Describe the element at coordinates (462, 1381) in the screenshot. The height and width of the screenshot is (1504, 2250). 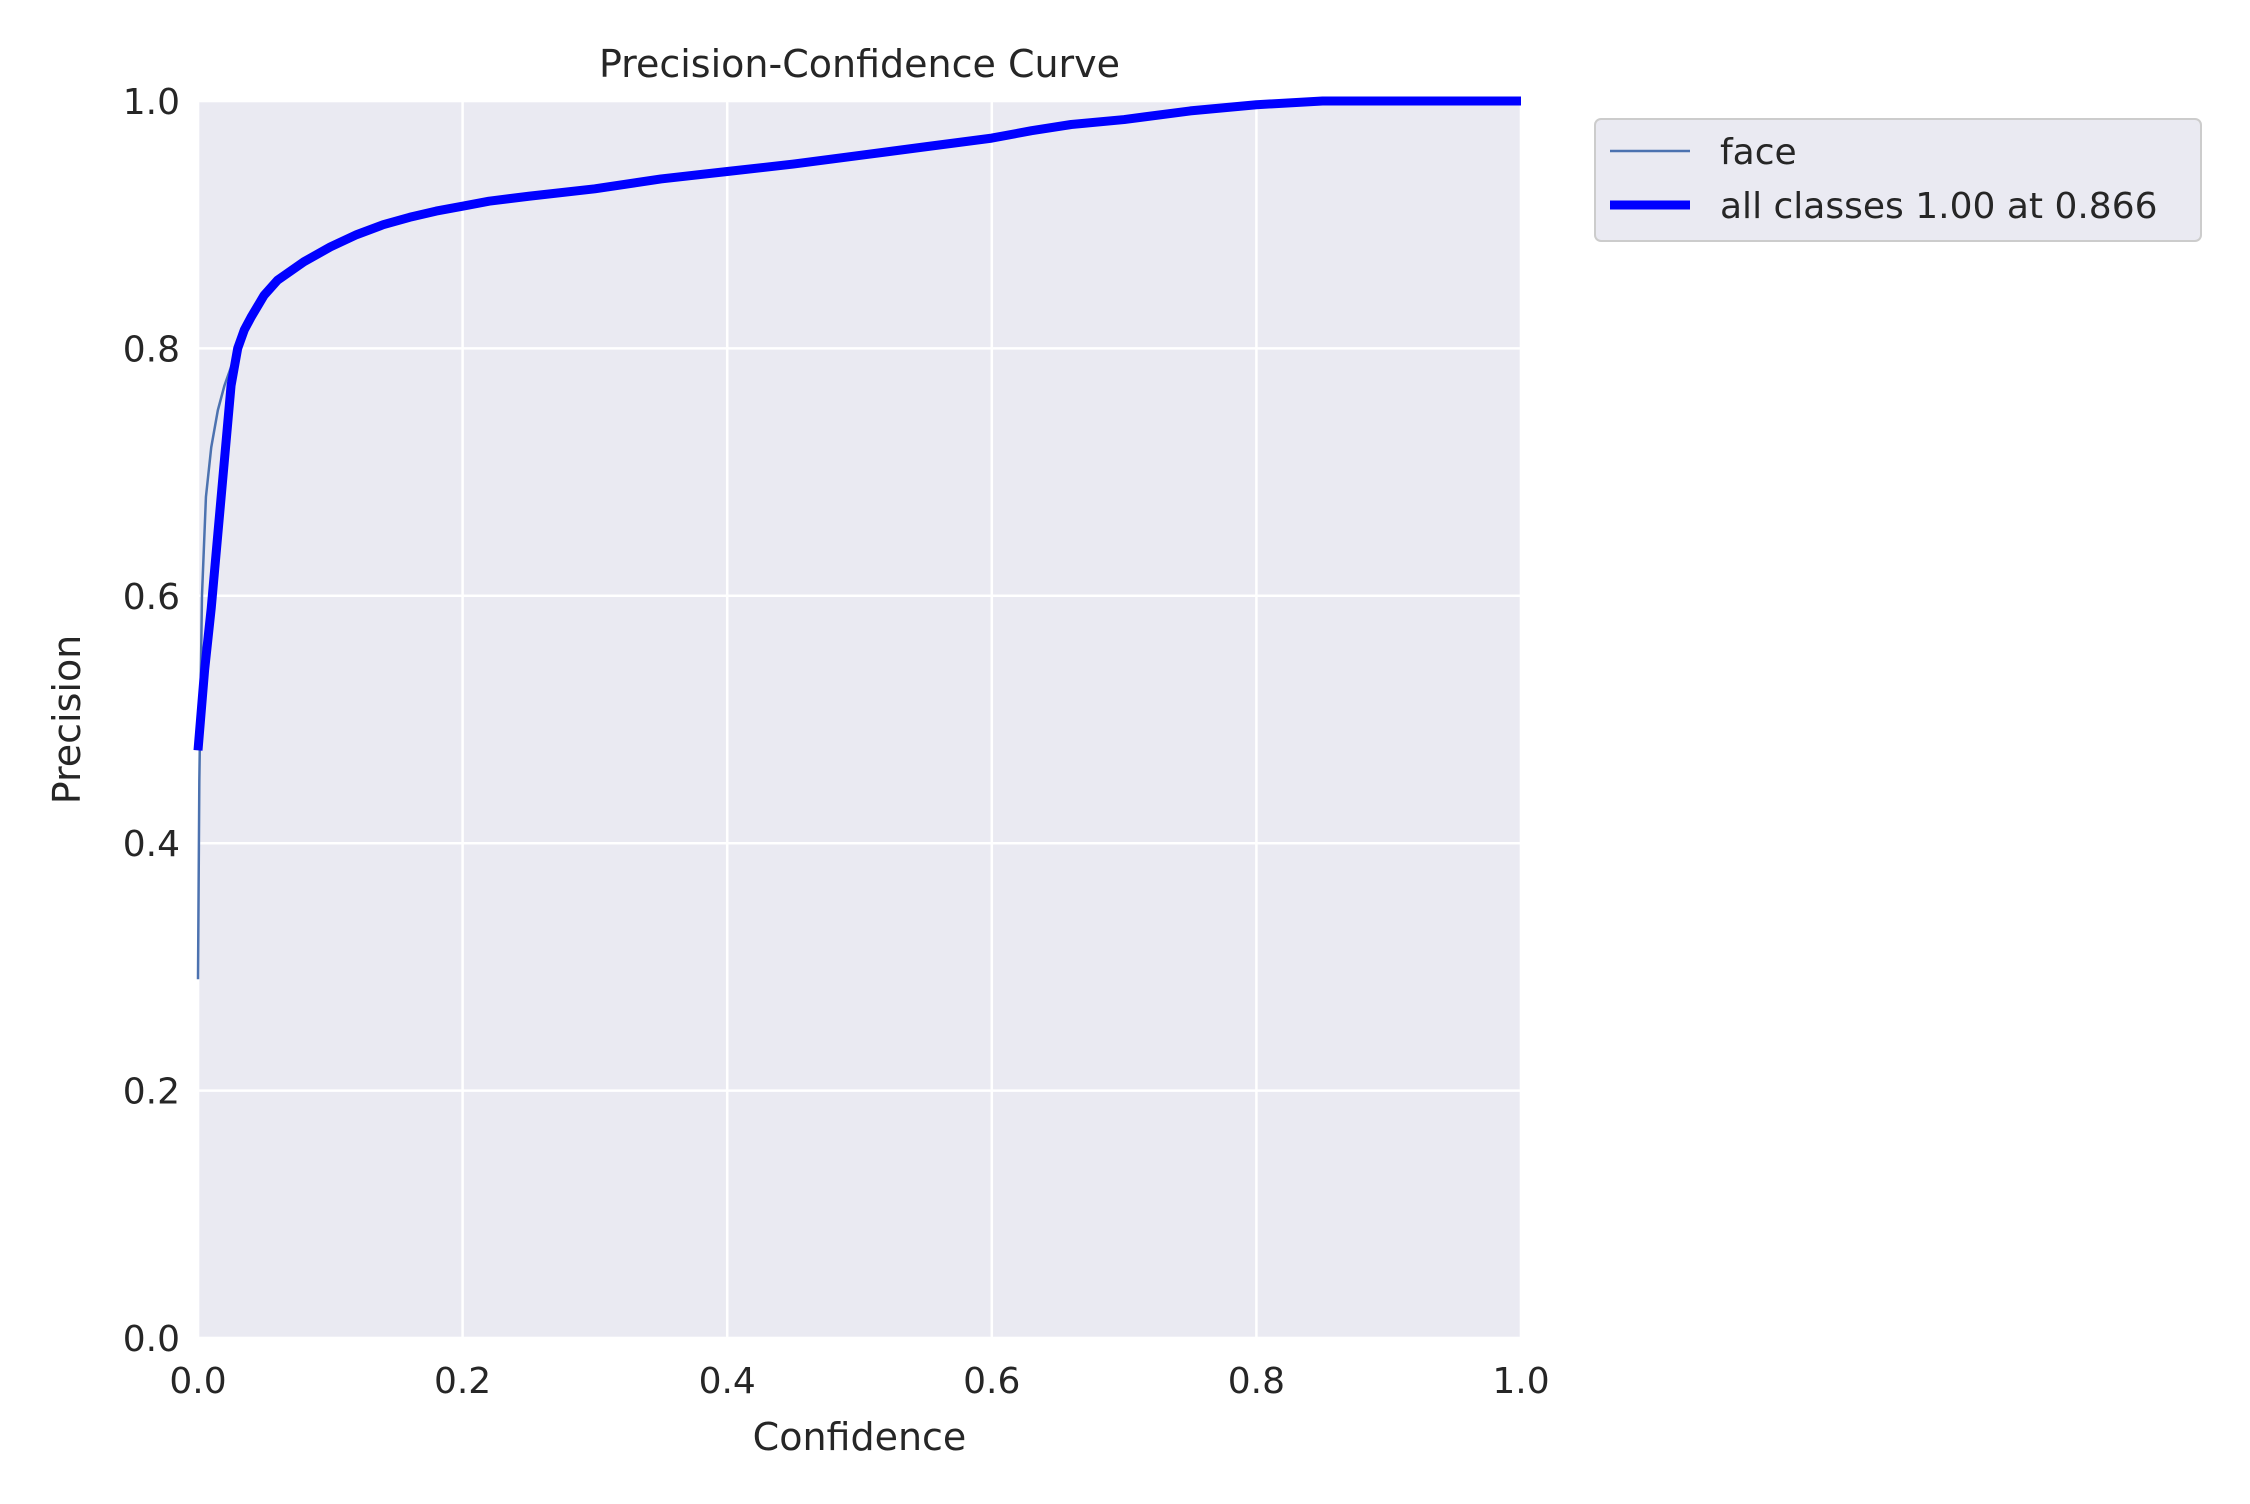
I see `x-tick-label: 0.2` at that location.